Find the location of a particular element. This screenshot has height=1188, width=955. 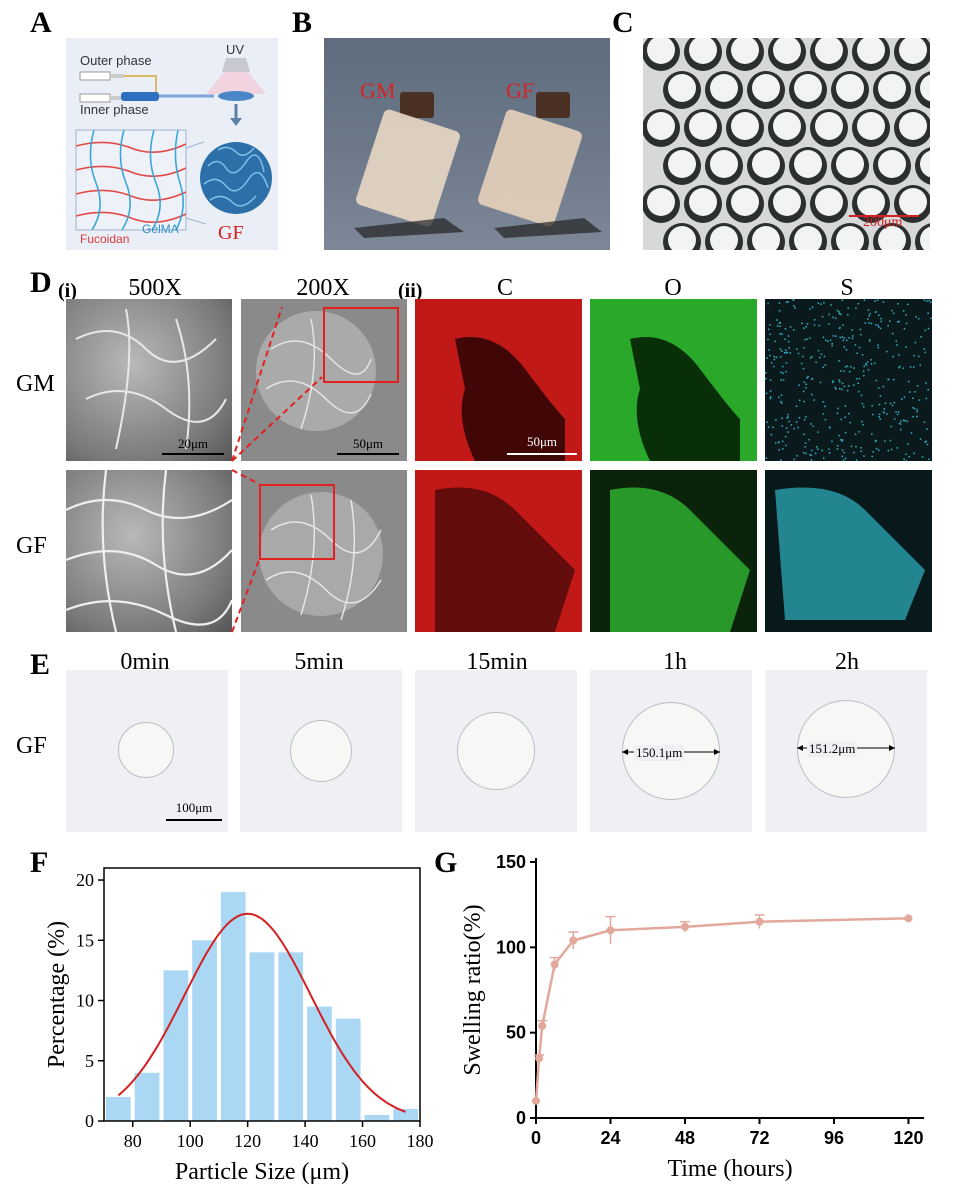

x-axis-label-g: Time (hours) is located at coordinates (729, 1169).